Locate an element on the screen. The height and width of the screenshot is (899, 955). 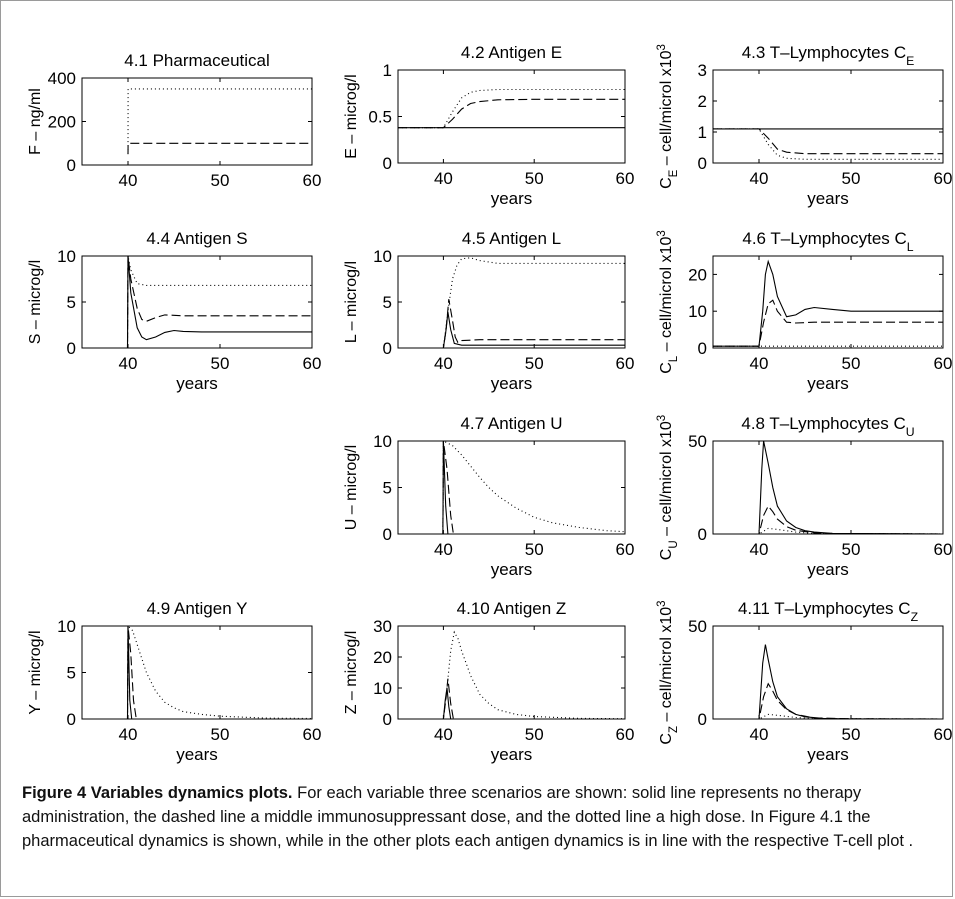
chart-title: 4.7 Antigen U is located at coordinates (511, 423).